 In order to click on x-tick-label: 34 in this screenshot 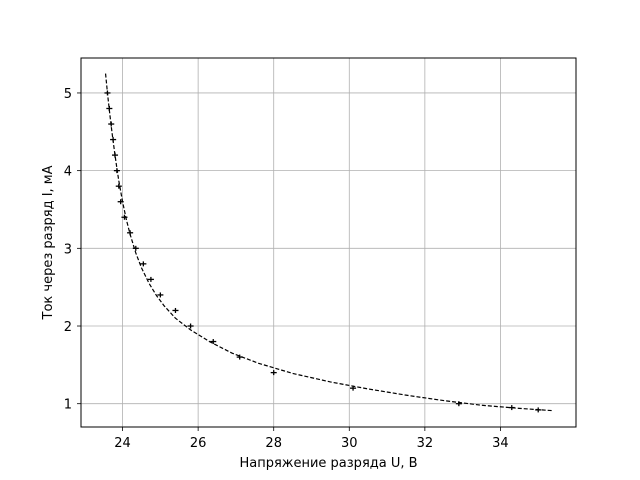, I will do `click(500, 443)`.